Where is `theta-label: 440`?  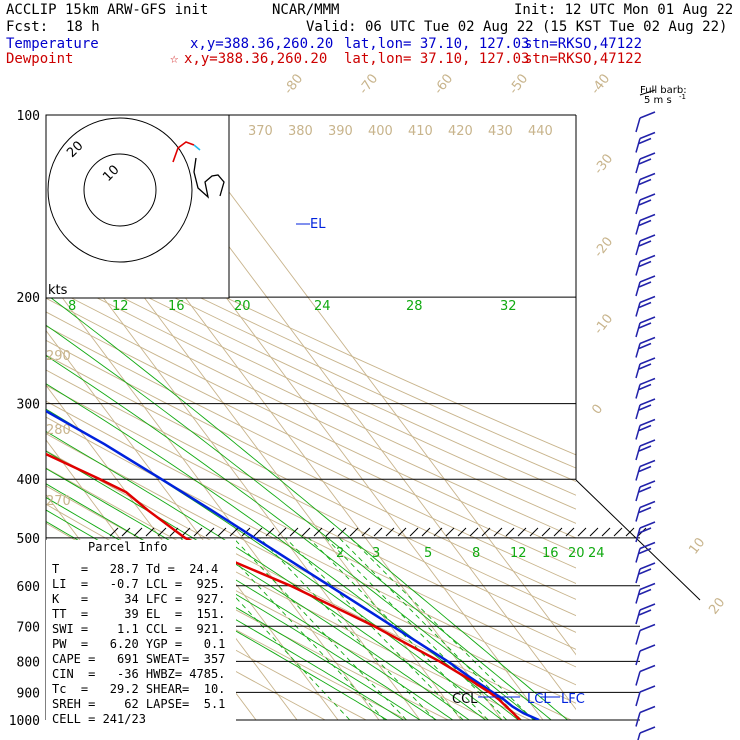
theta-label: 440 is located at coordinates (540, 131).